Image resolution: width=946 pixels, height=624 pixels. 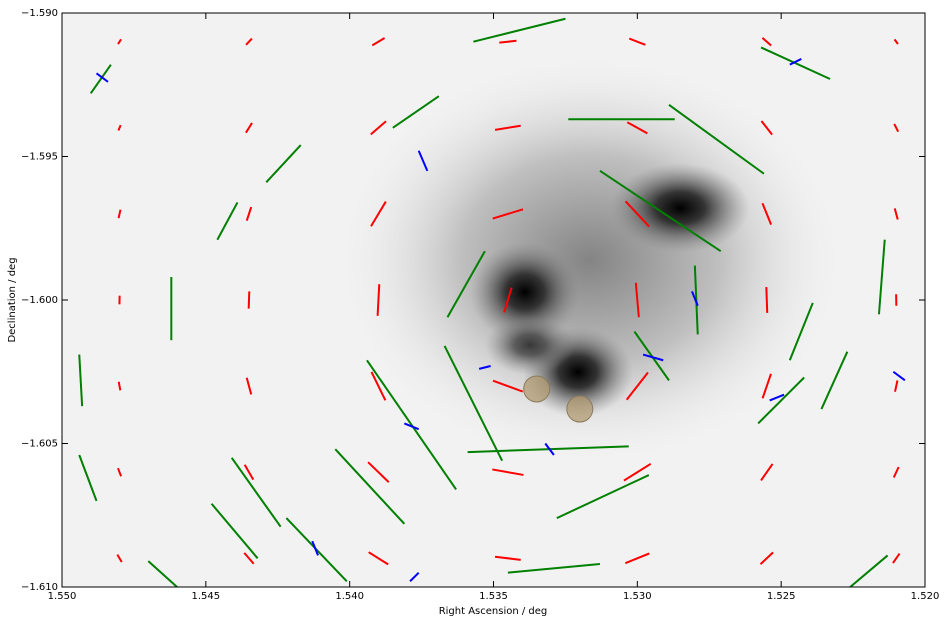 What do you see at coordinates (493, 596) in the screenshot?
I see `x-tick-label: 1.535` at bounding box center [493, 596].